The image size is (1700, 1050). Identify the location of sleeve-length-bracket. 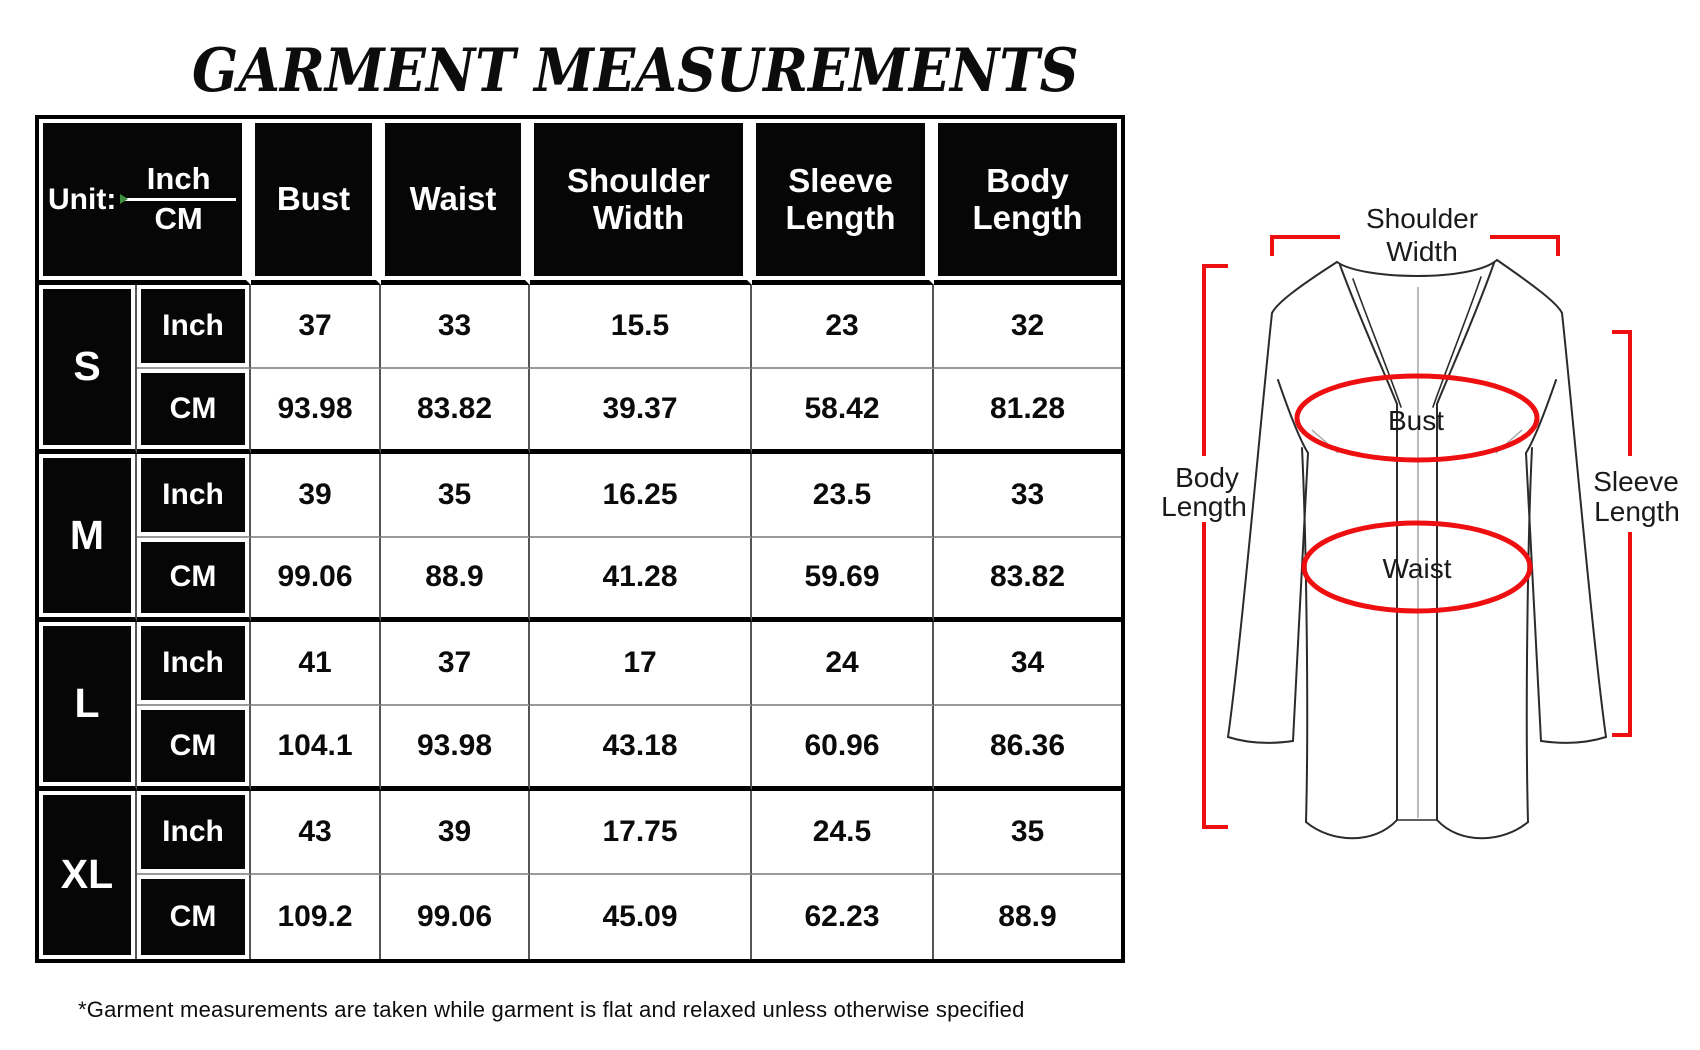
(1622, 533).